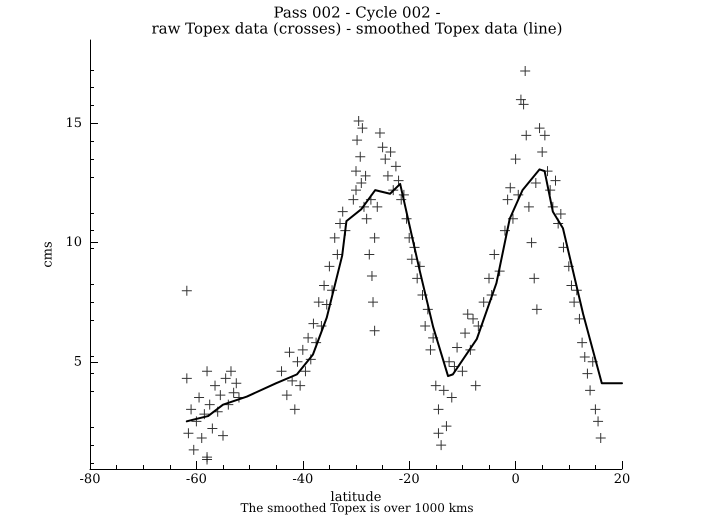 The image size is (714, 519). What do you see at coordinates (196, 479) in the screenshot?
I see `x-tick-label: -60` at bounding box center [196, 479].